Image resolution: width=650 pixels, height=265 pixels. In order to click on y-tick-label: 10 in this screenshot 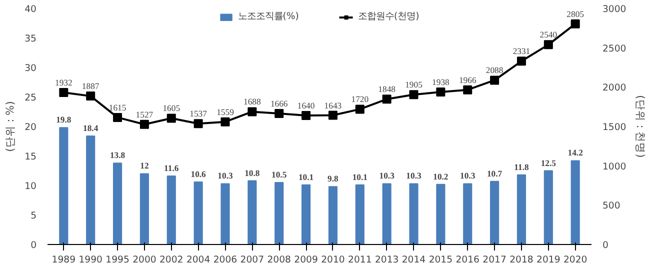, I will do `click(30, 186)`.